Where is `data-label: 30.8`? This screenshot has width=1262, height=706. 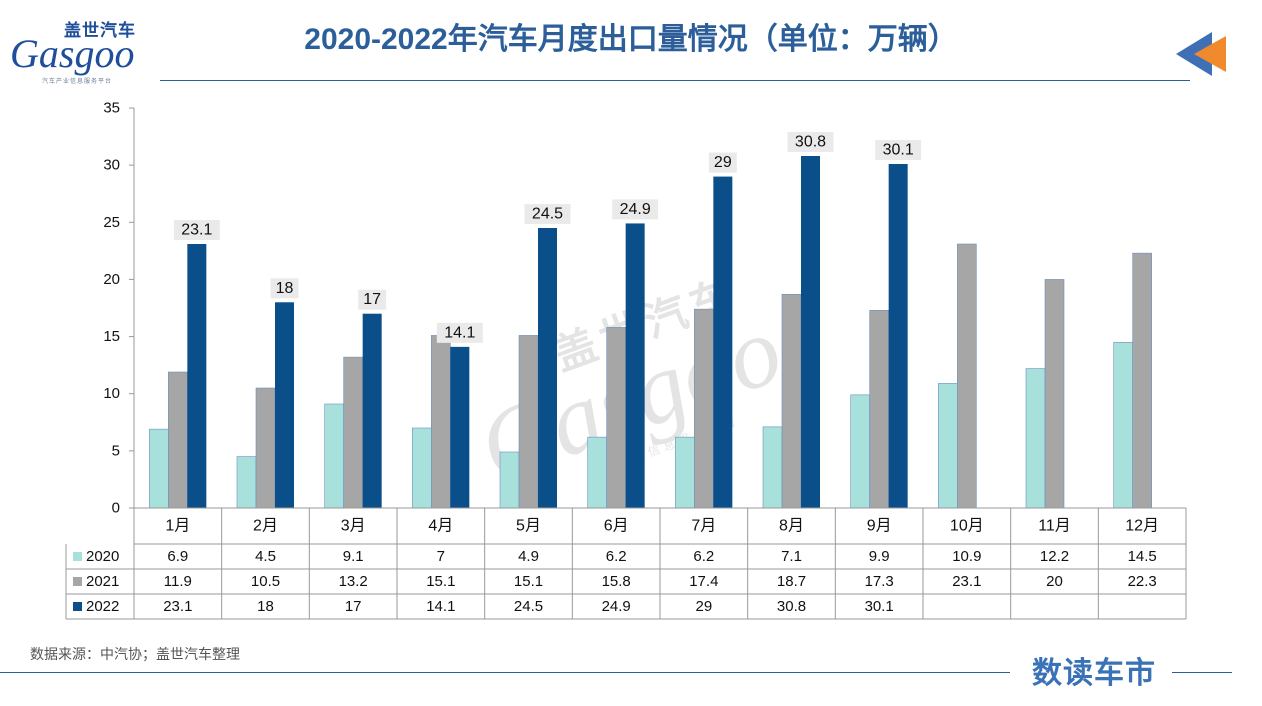
data-label: 30.8 is located at coordinates (810, 142).